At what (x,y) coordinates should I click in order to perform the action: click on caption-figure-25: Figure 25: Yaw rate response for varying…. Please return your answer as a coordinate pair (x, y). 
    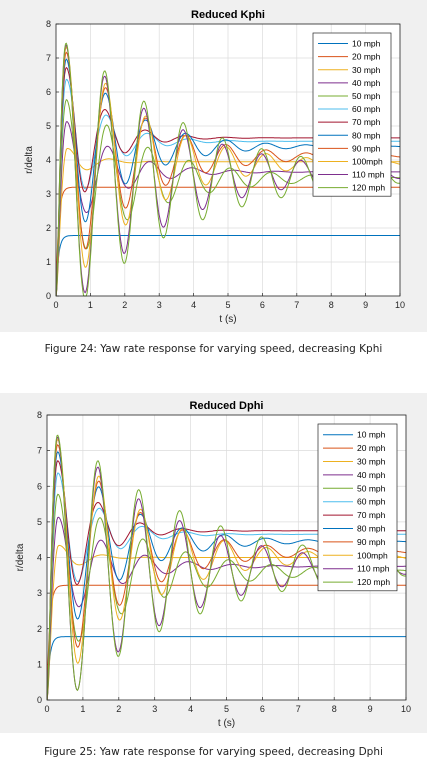
    Looking at the image, I should click on (213, 752).